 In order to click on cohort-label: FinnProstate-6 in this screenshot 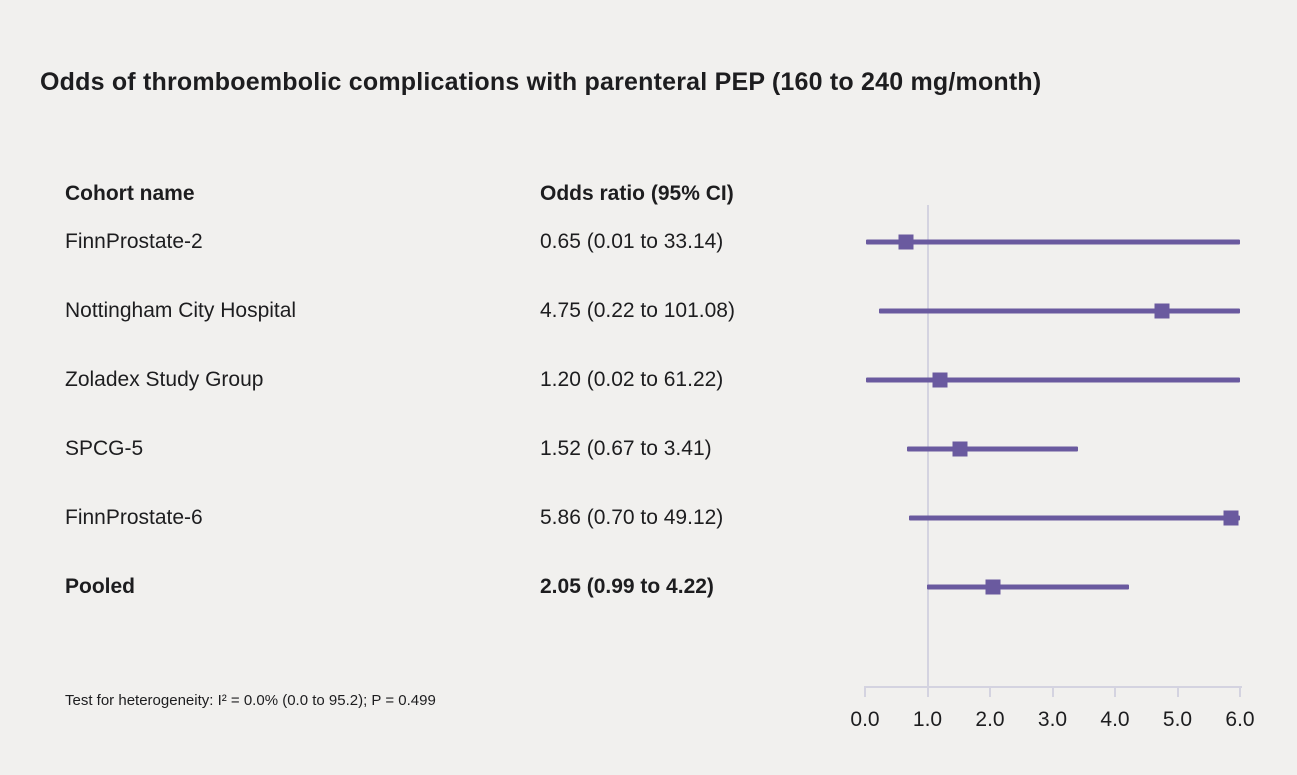, I will do `click(134, 517)`.